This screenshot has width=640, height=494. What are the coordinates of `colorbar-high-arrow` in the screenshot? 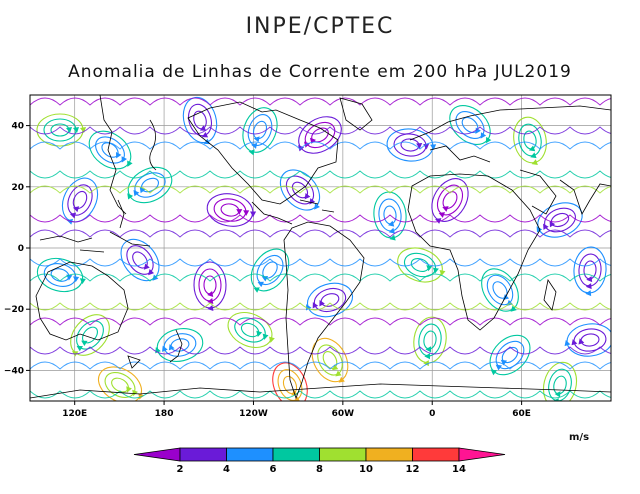 It's located at (482, 454).